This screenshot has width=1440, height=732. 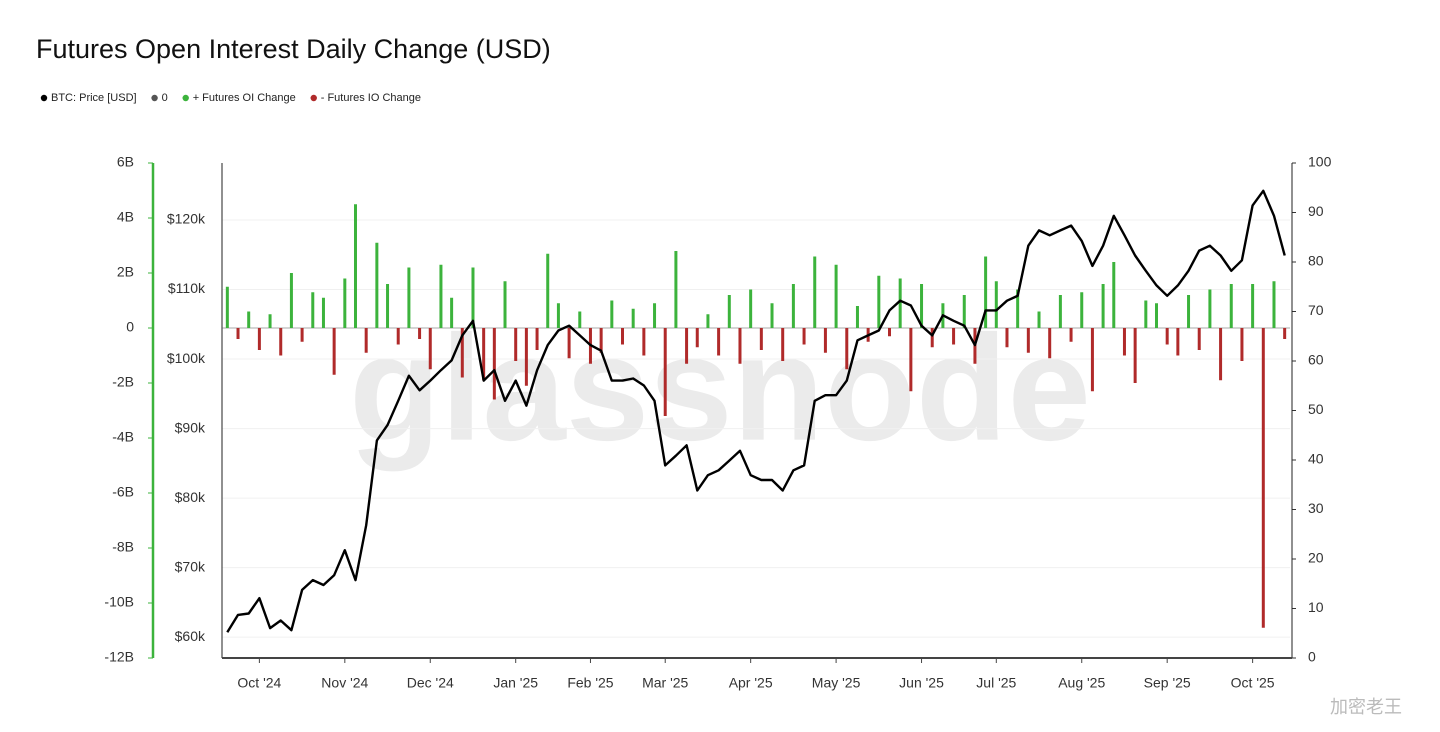 I want to click on y3-tick-label: 30, so click(x=1316, y=508).